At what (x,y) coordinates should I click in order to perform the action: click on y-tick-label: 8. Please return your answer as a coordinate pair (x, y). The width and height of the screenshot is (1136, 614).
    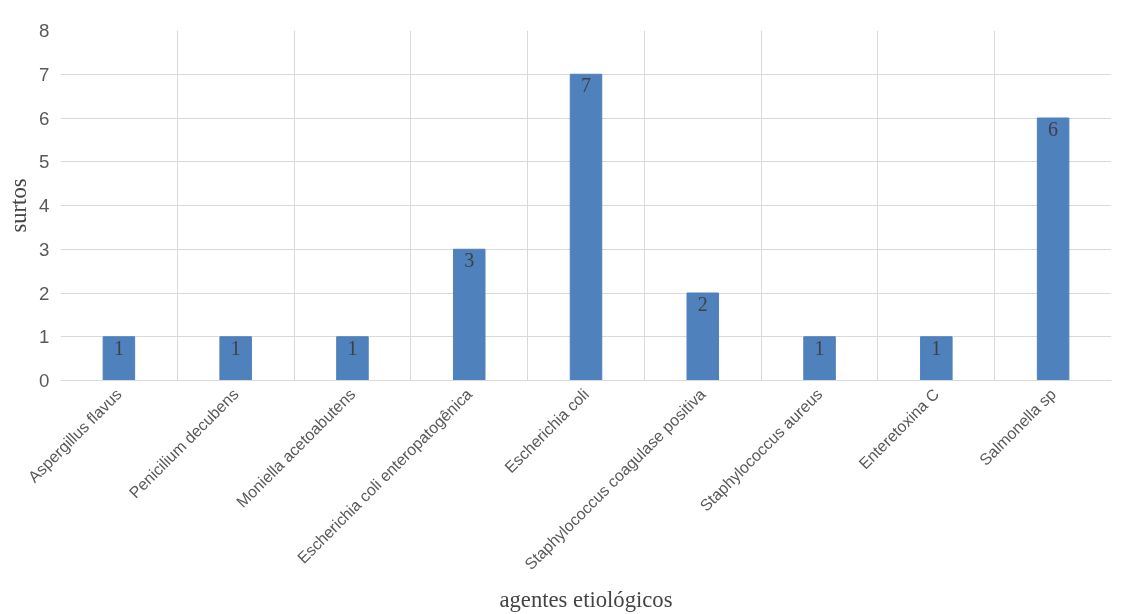
    Looking at the image, I should click on (44, 30).